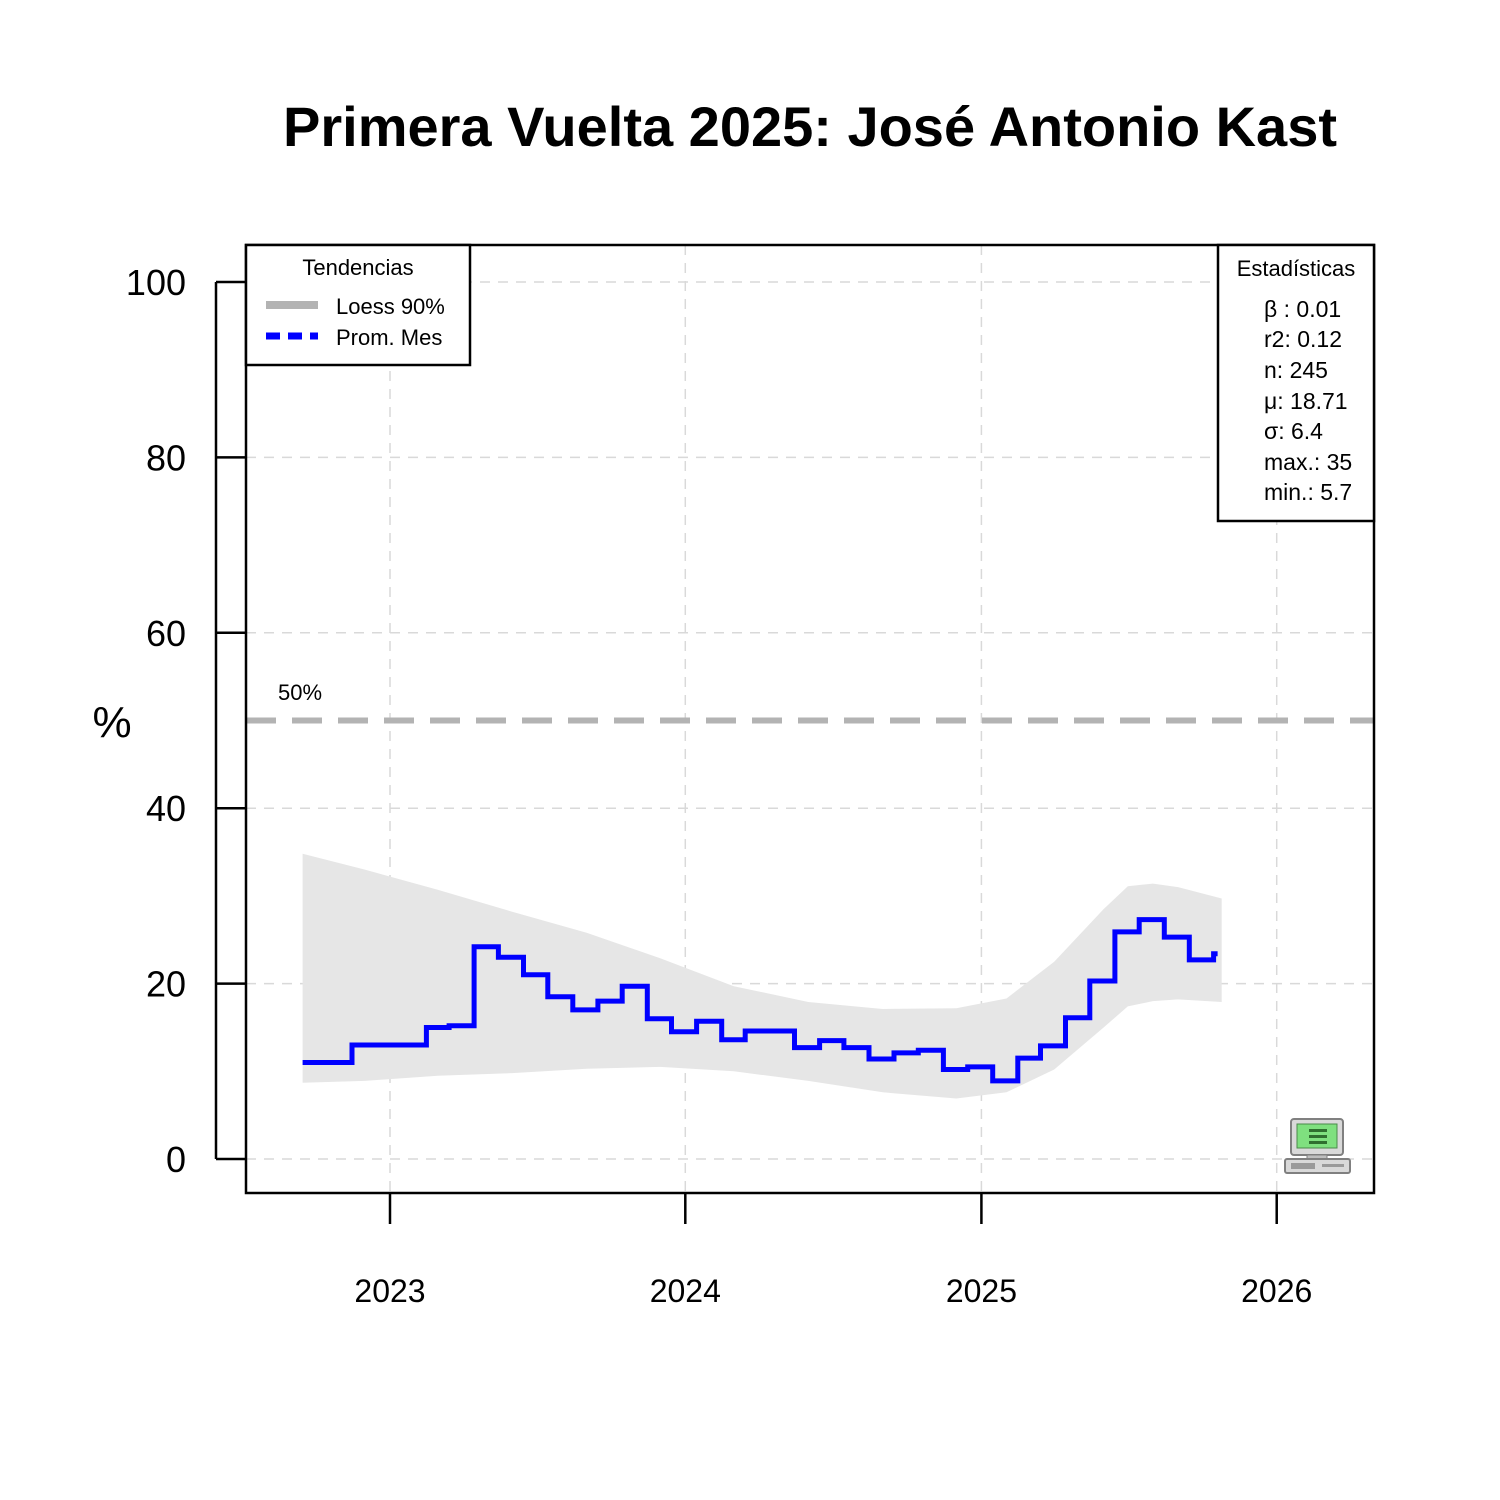 This screenshot has height=1500, width=1500. I want to click on stat-min: min.: 5.7, so click(1308, 492).